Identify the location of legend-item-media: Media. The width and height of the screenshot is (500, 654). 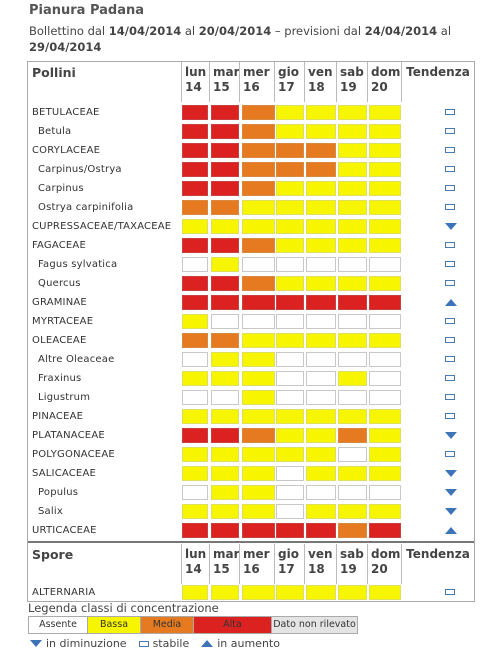
(167, 625).